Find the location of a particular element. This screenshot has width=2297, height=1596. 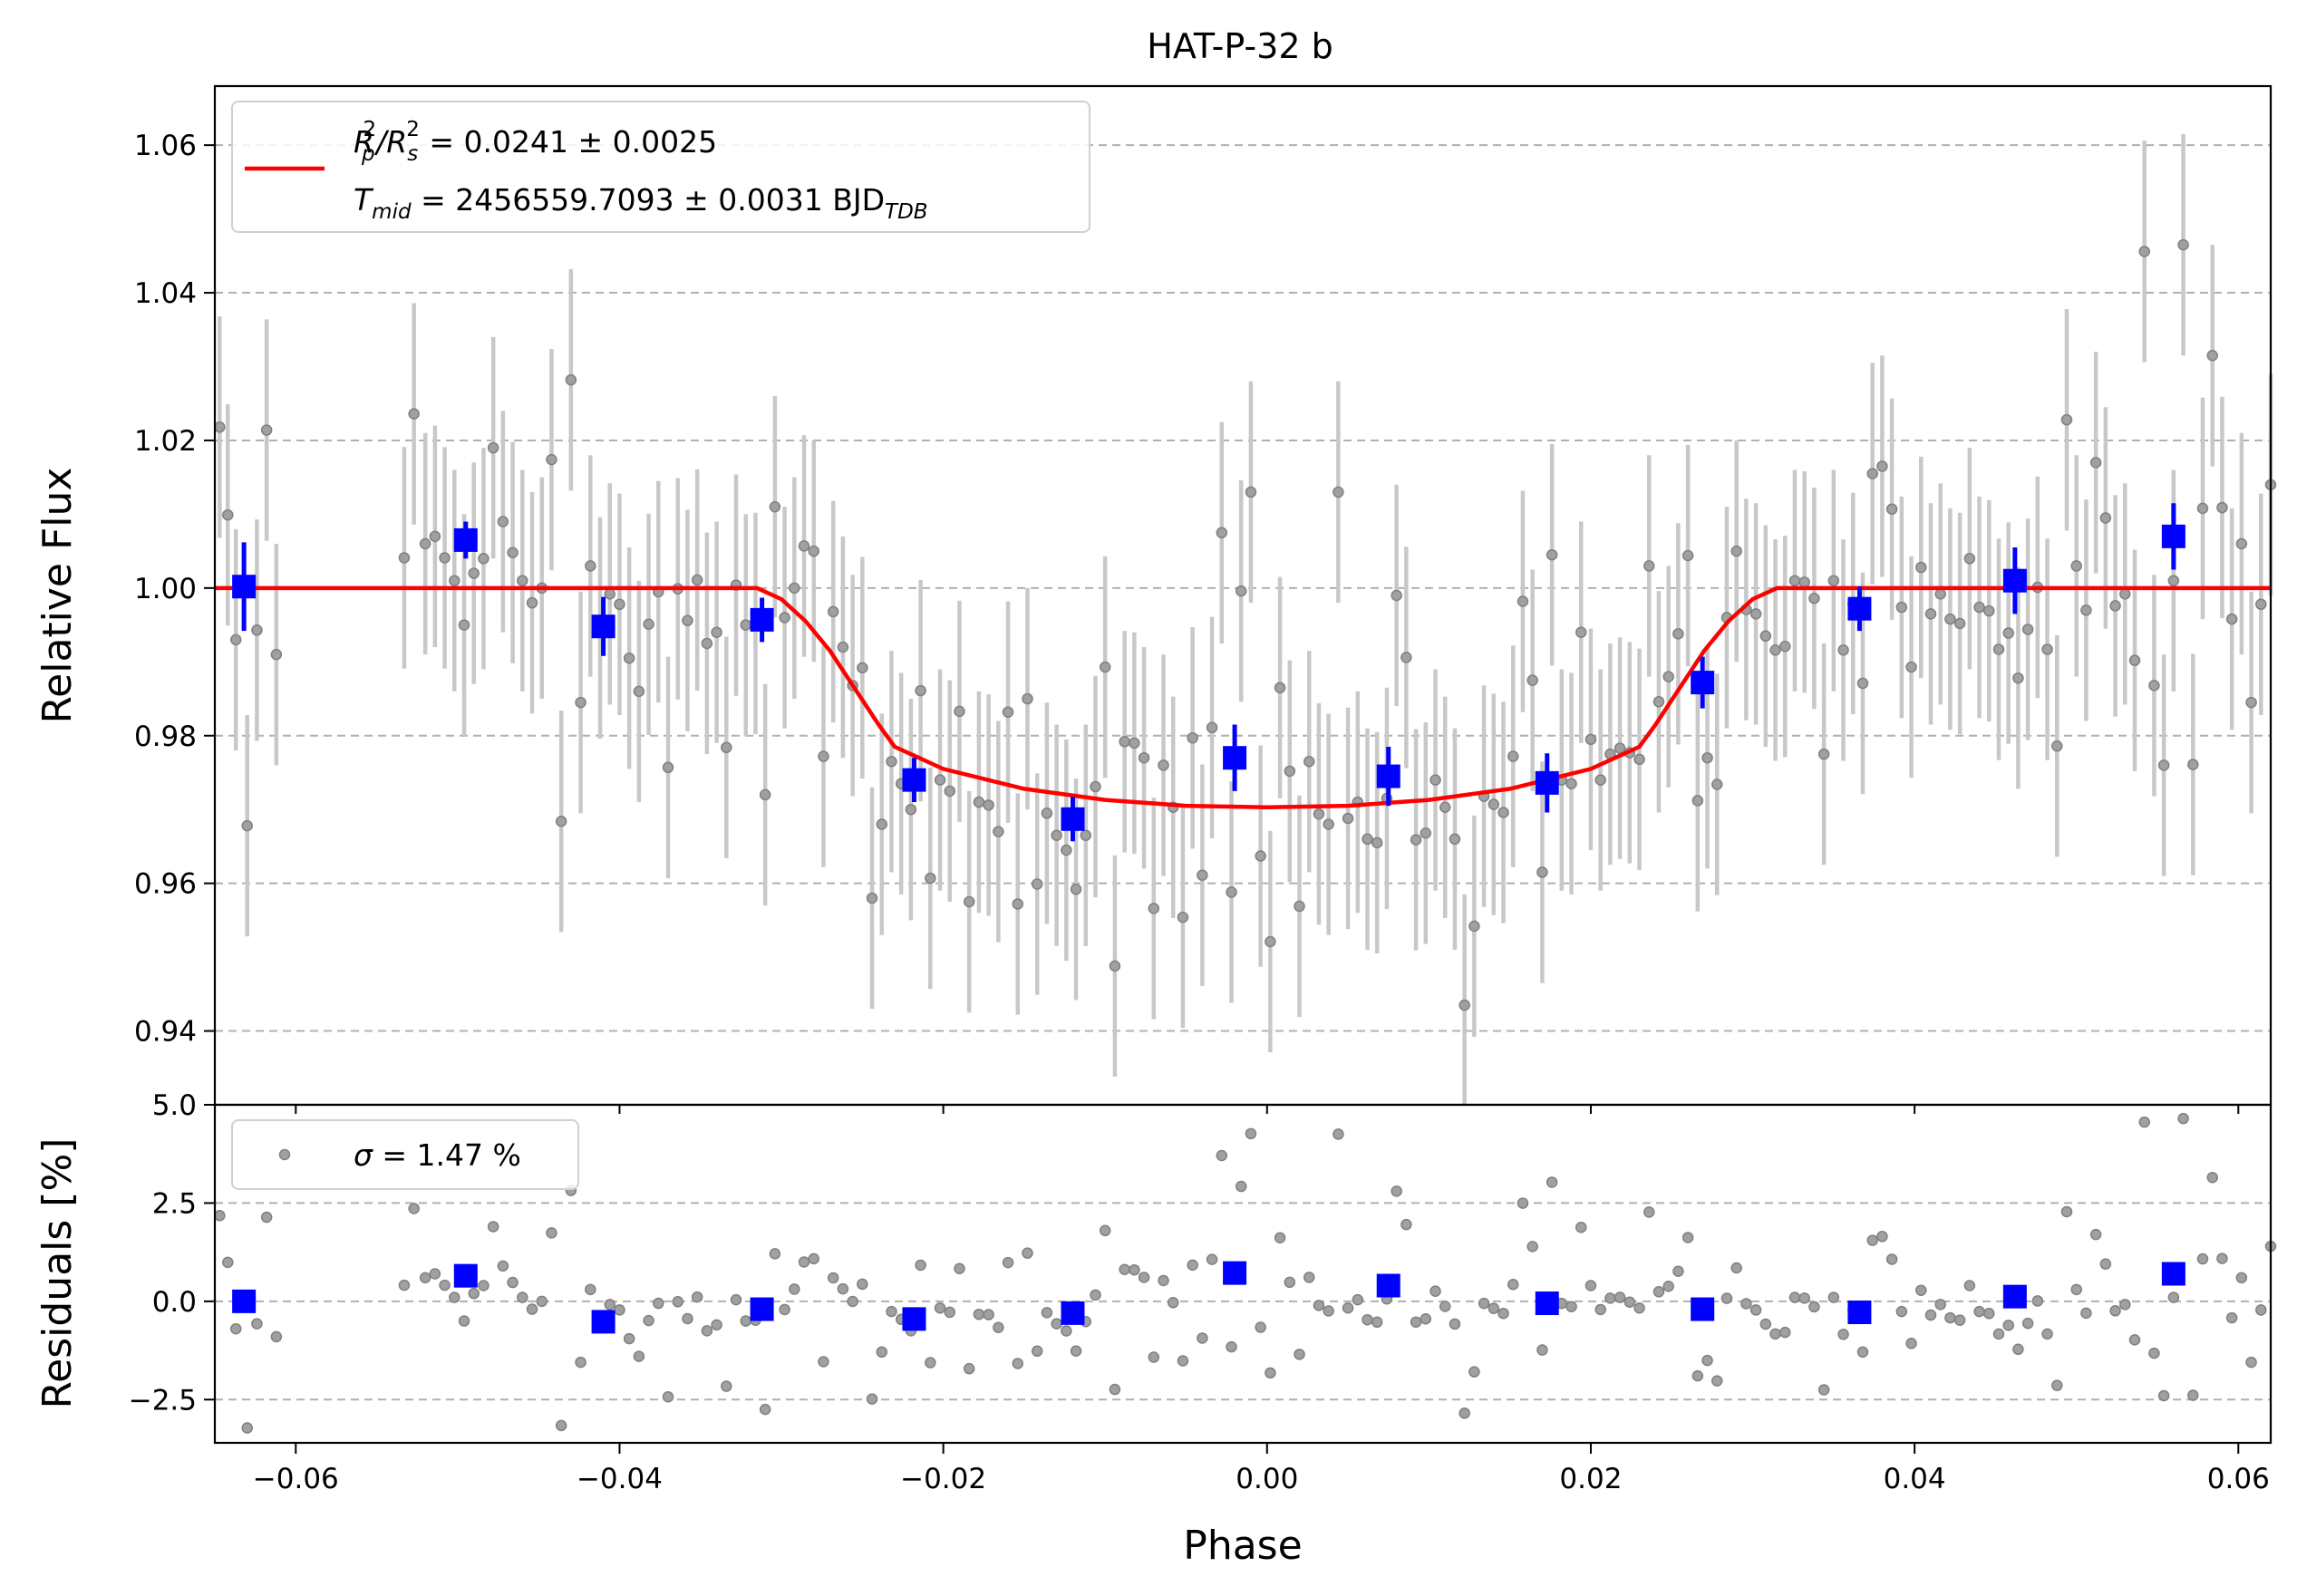

y-axis-title-top: Relative Flux is located at coordinates (57, 596).